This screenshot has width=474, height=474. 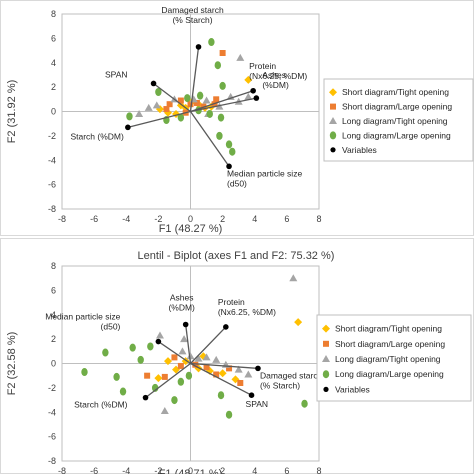 What do you see at coordinates (94, 470) in the screenshot?
I see `bottom-x-tick-label: -6` at bounding box center [94, 470].